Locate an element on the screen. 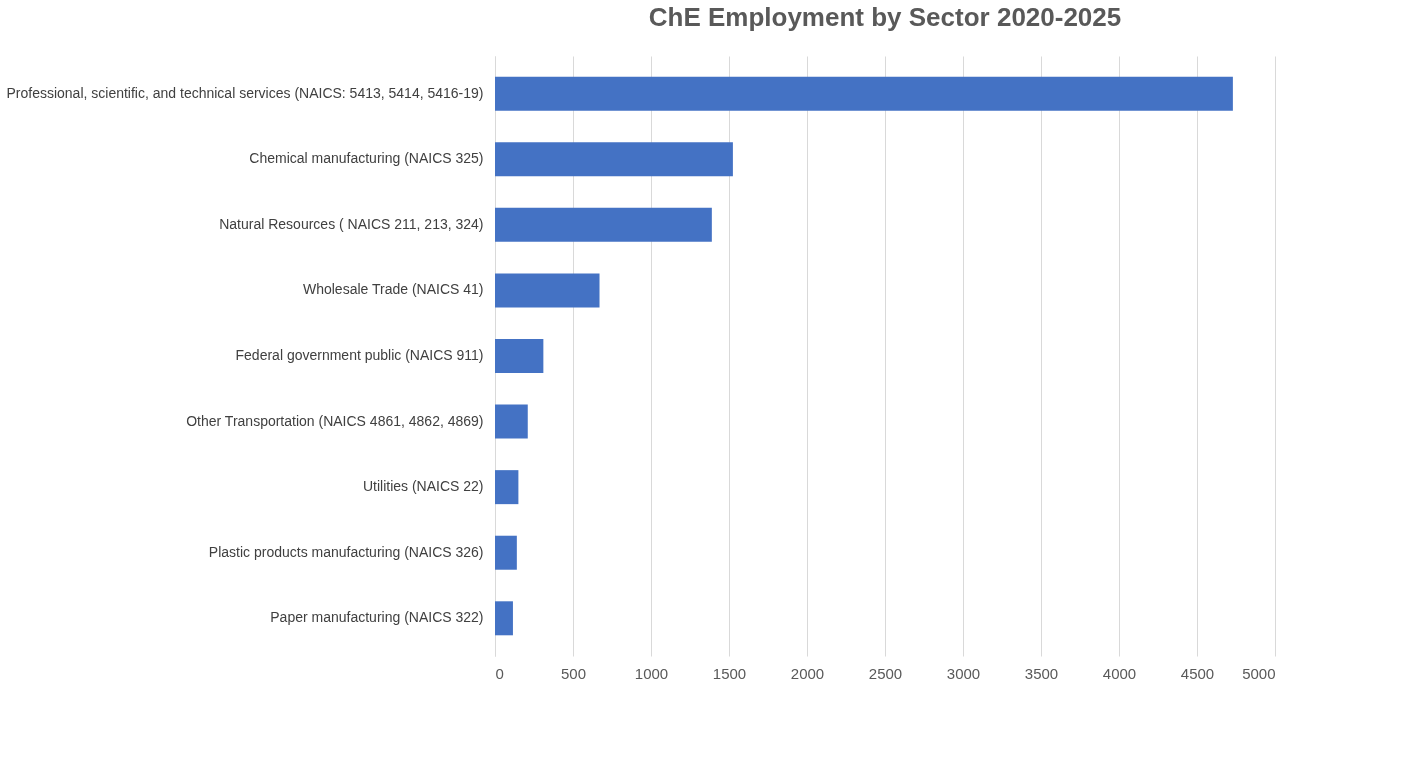 This screenshot has width=1408, height=761. x-tick-label: 4500 is located at coordinates (1197, 673).